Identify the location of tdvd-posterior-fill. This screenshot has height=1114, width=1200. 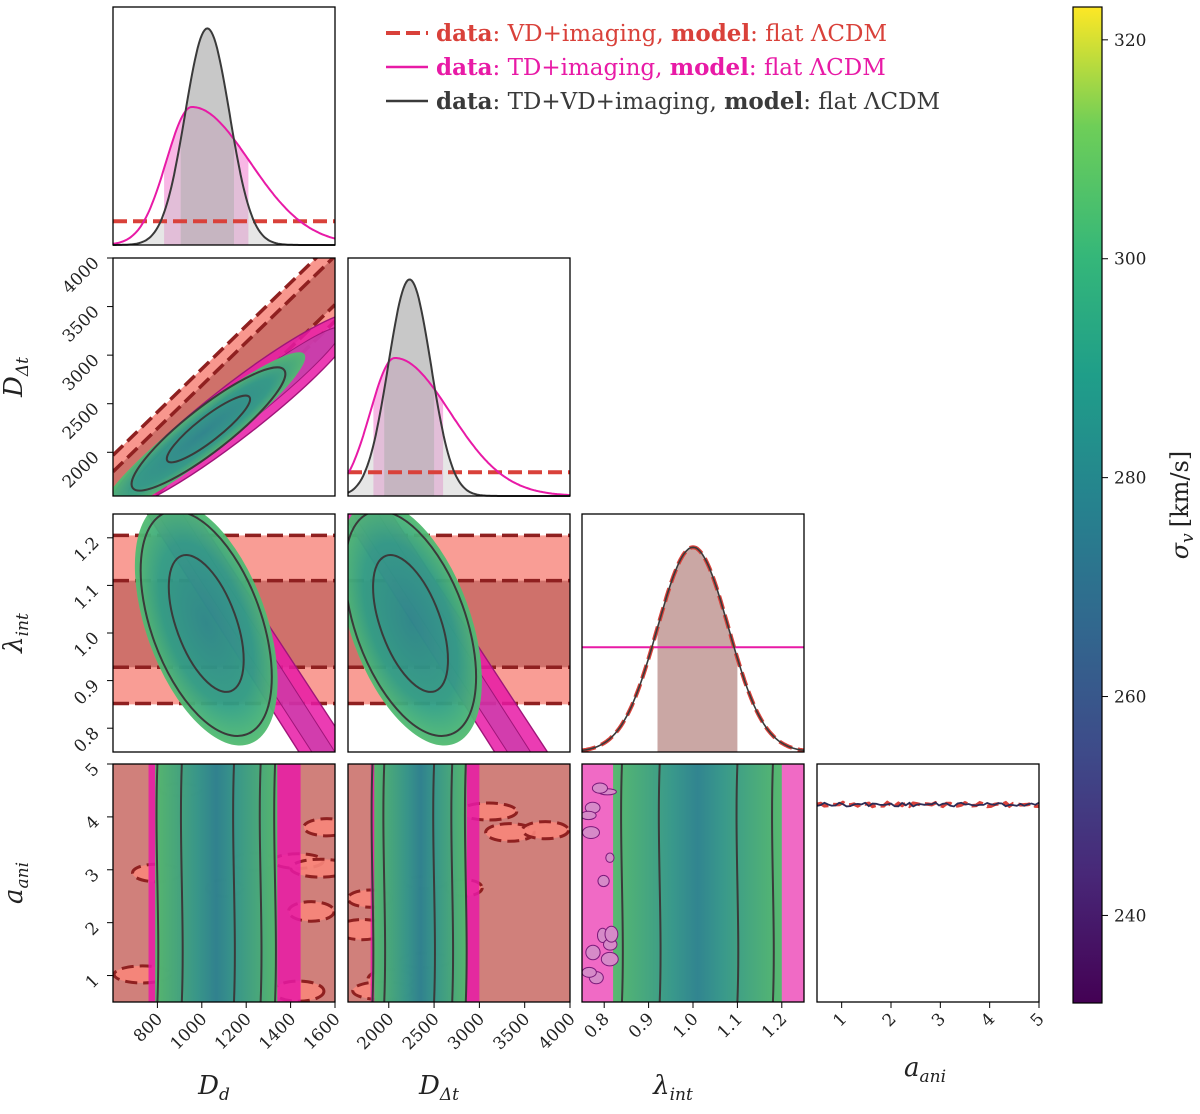
(224, 137).